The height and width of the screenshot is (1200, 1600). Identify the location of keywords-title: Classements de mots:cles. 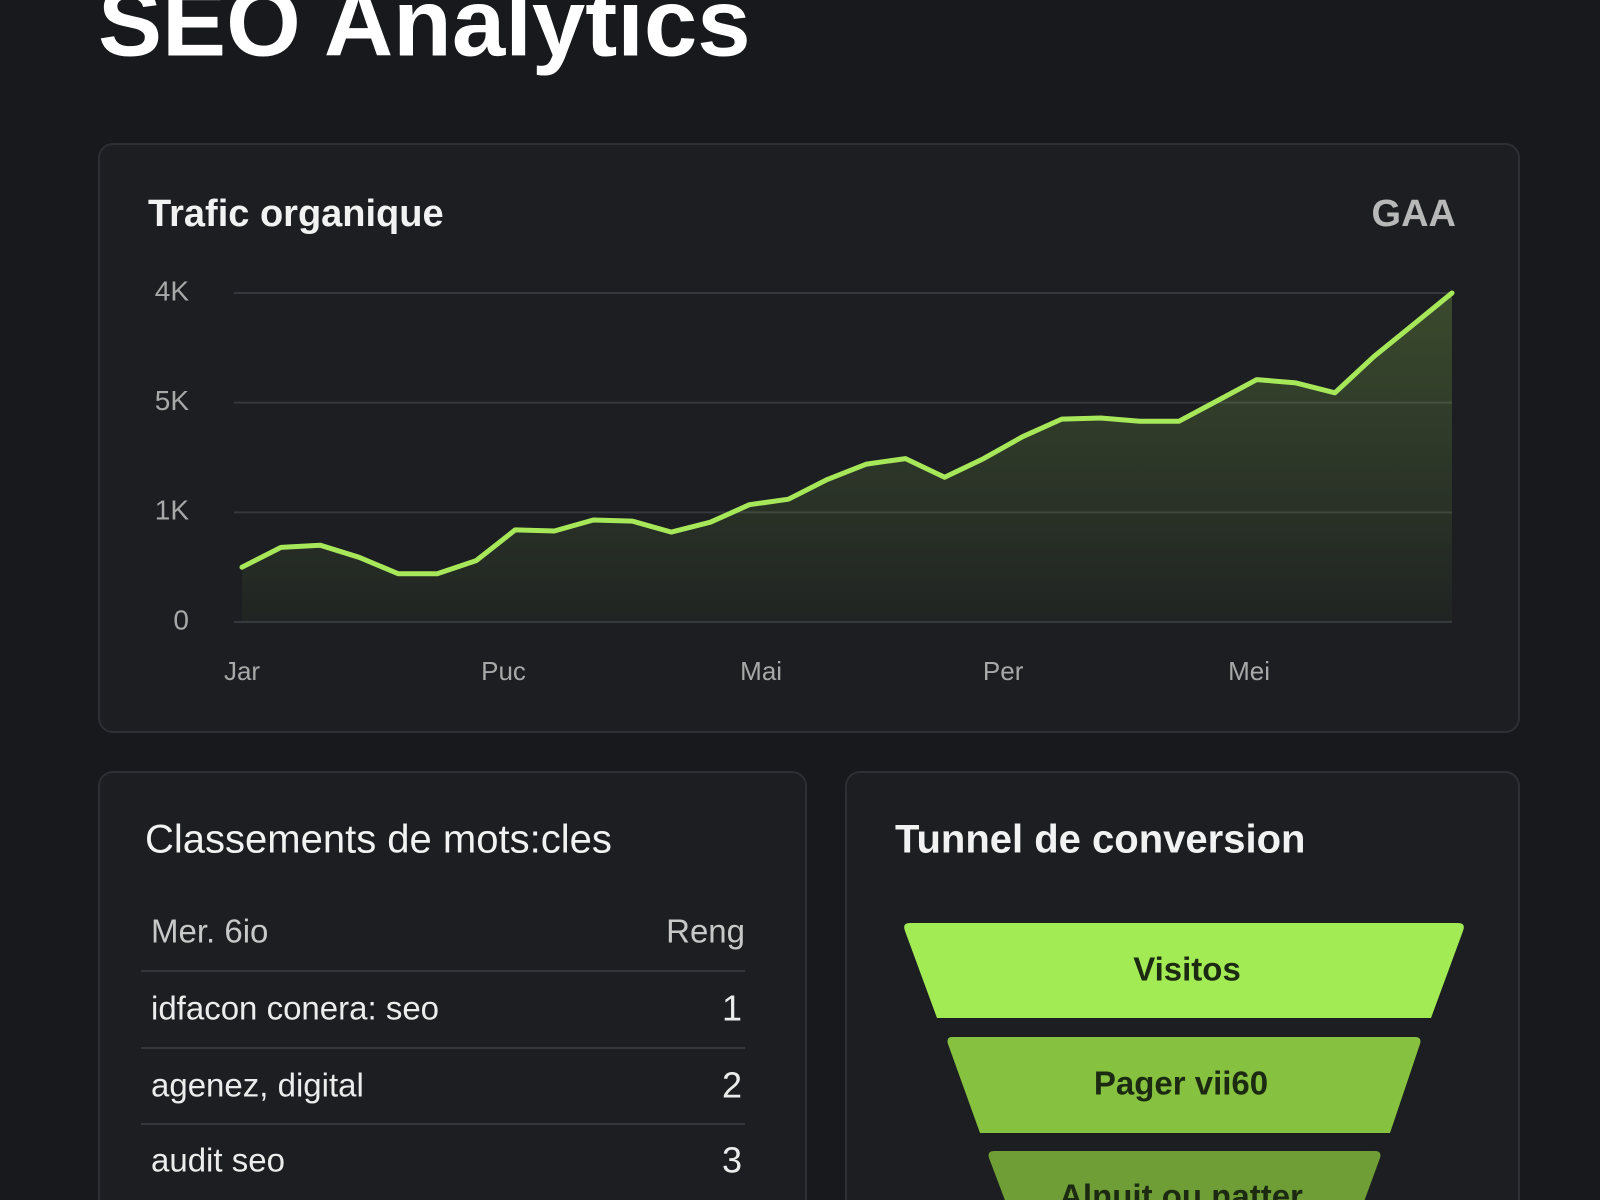
(378, 840).